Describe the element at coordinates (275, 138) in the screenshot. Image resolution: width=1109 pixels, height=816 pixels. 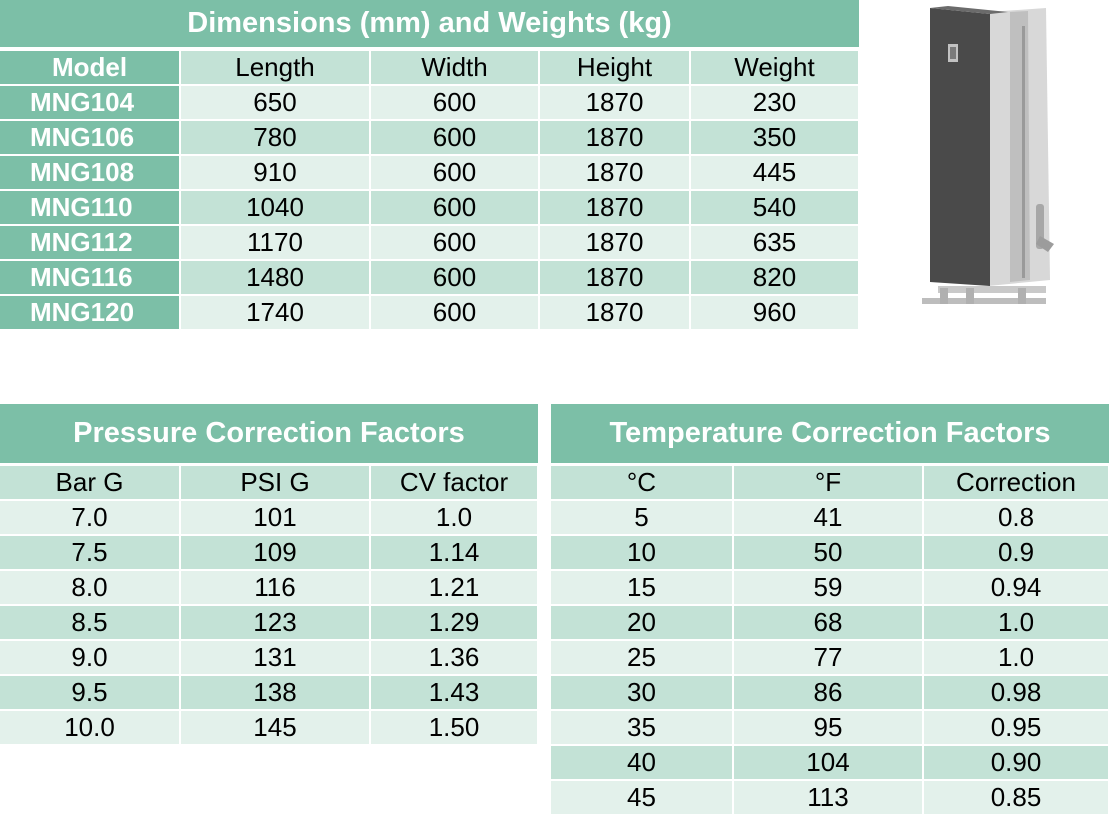
I see `length-cell: 780` at that location.